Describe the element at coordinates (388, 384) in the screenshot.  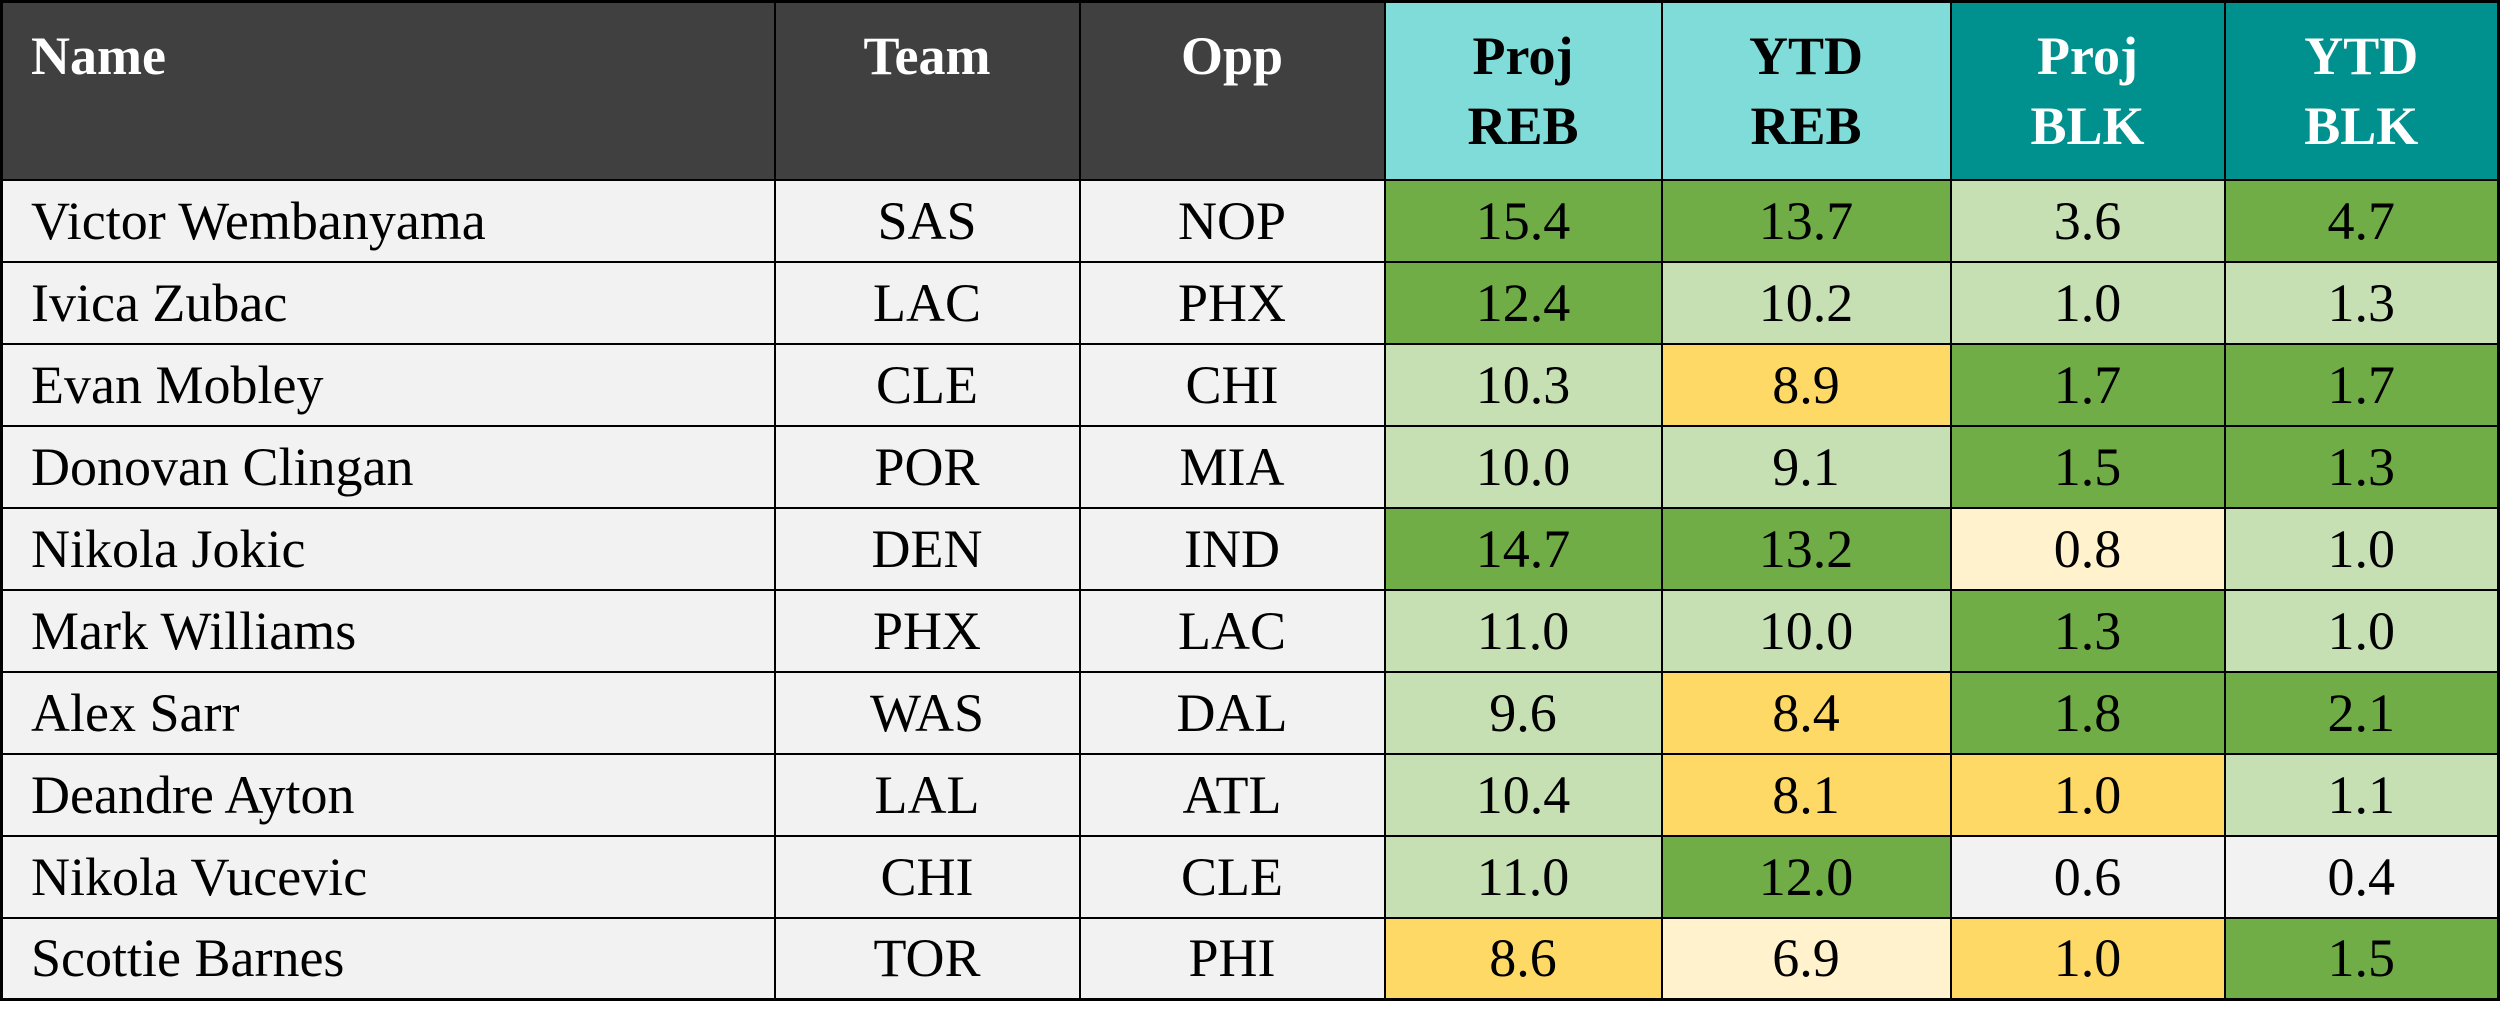
I see `player-name: Evan Mobley` at that location.